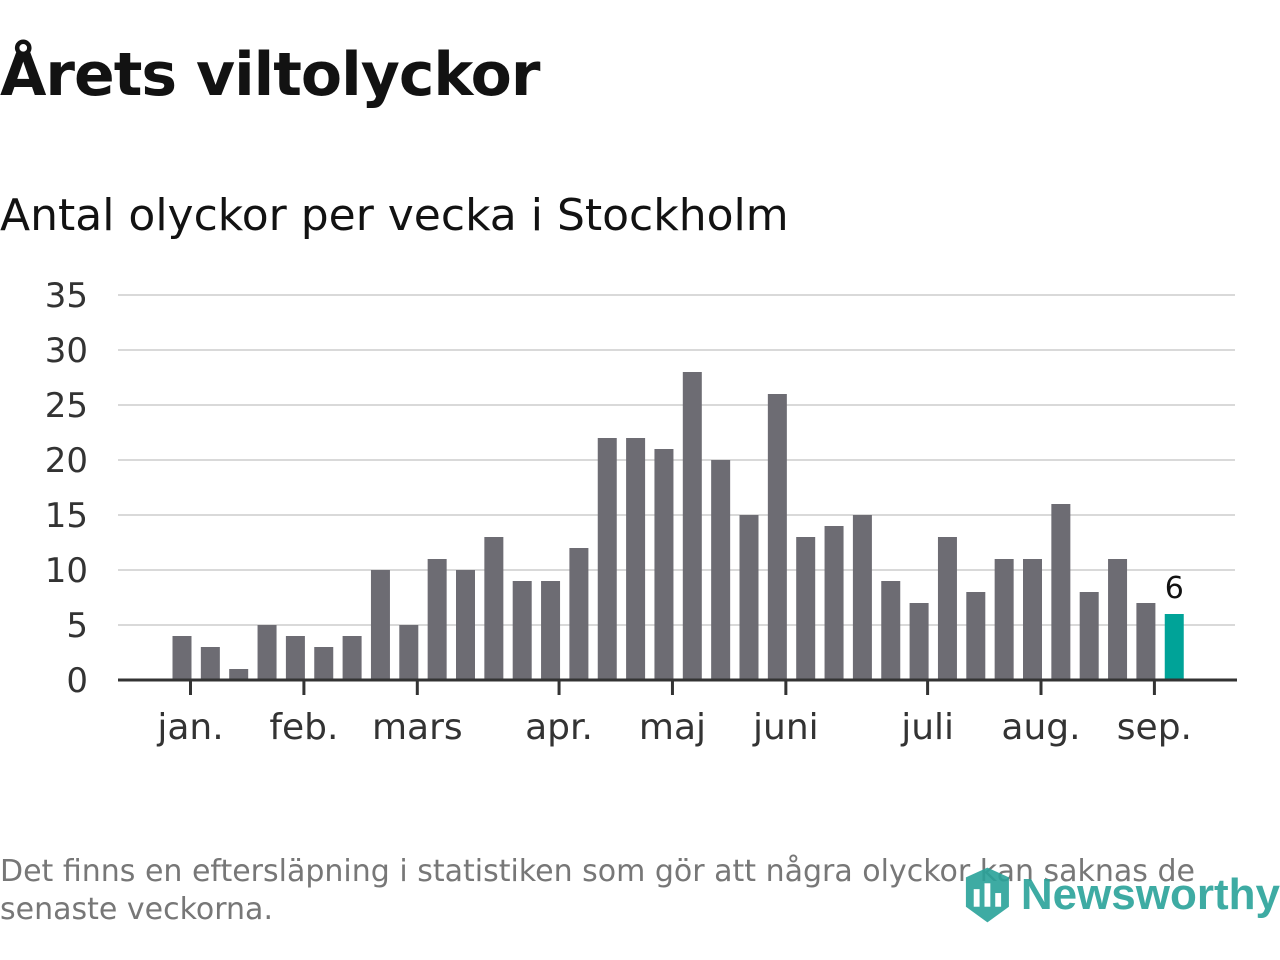 This screenshot has width=1280, height=960. I want to click on x-tick-label: maj, so click(672, 727).